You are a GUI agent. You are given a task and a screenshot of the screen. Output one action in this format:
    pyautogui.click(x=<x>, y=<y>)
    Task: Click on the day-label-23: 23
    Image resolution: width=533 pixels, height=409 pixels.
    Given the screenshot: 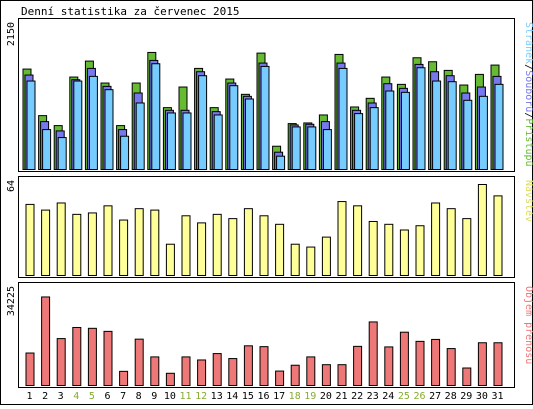 What is the action you would take?
    pyautogui.click(x=373, y=396)
    